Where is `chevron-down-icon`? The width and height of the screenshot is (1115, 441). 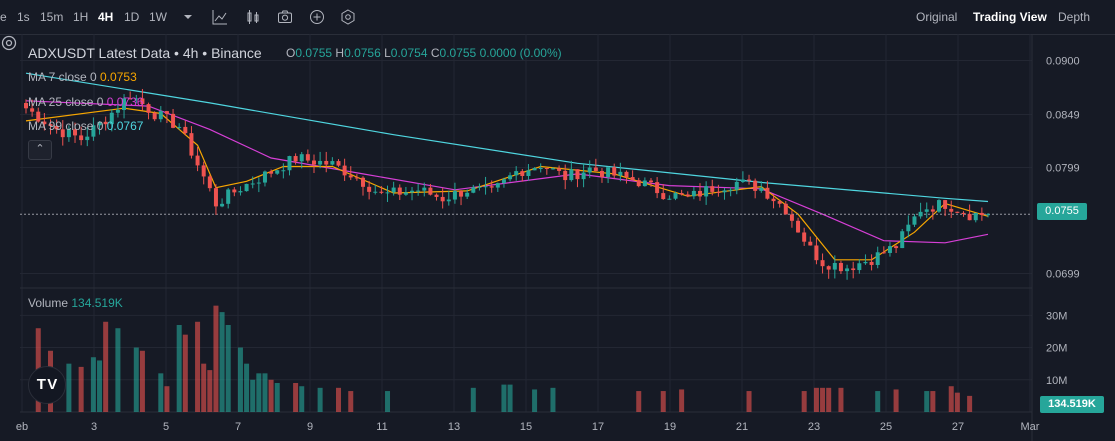
chevron-down-icon is located at coordinates (188, 17).